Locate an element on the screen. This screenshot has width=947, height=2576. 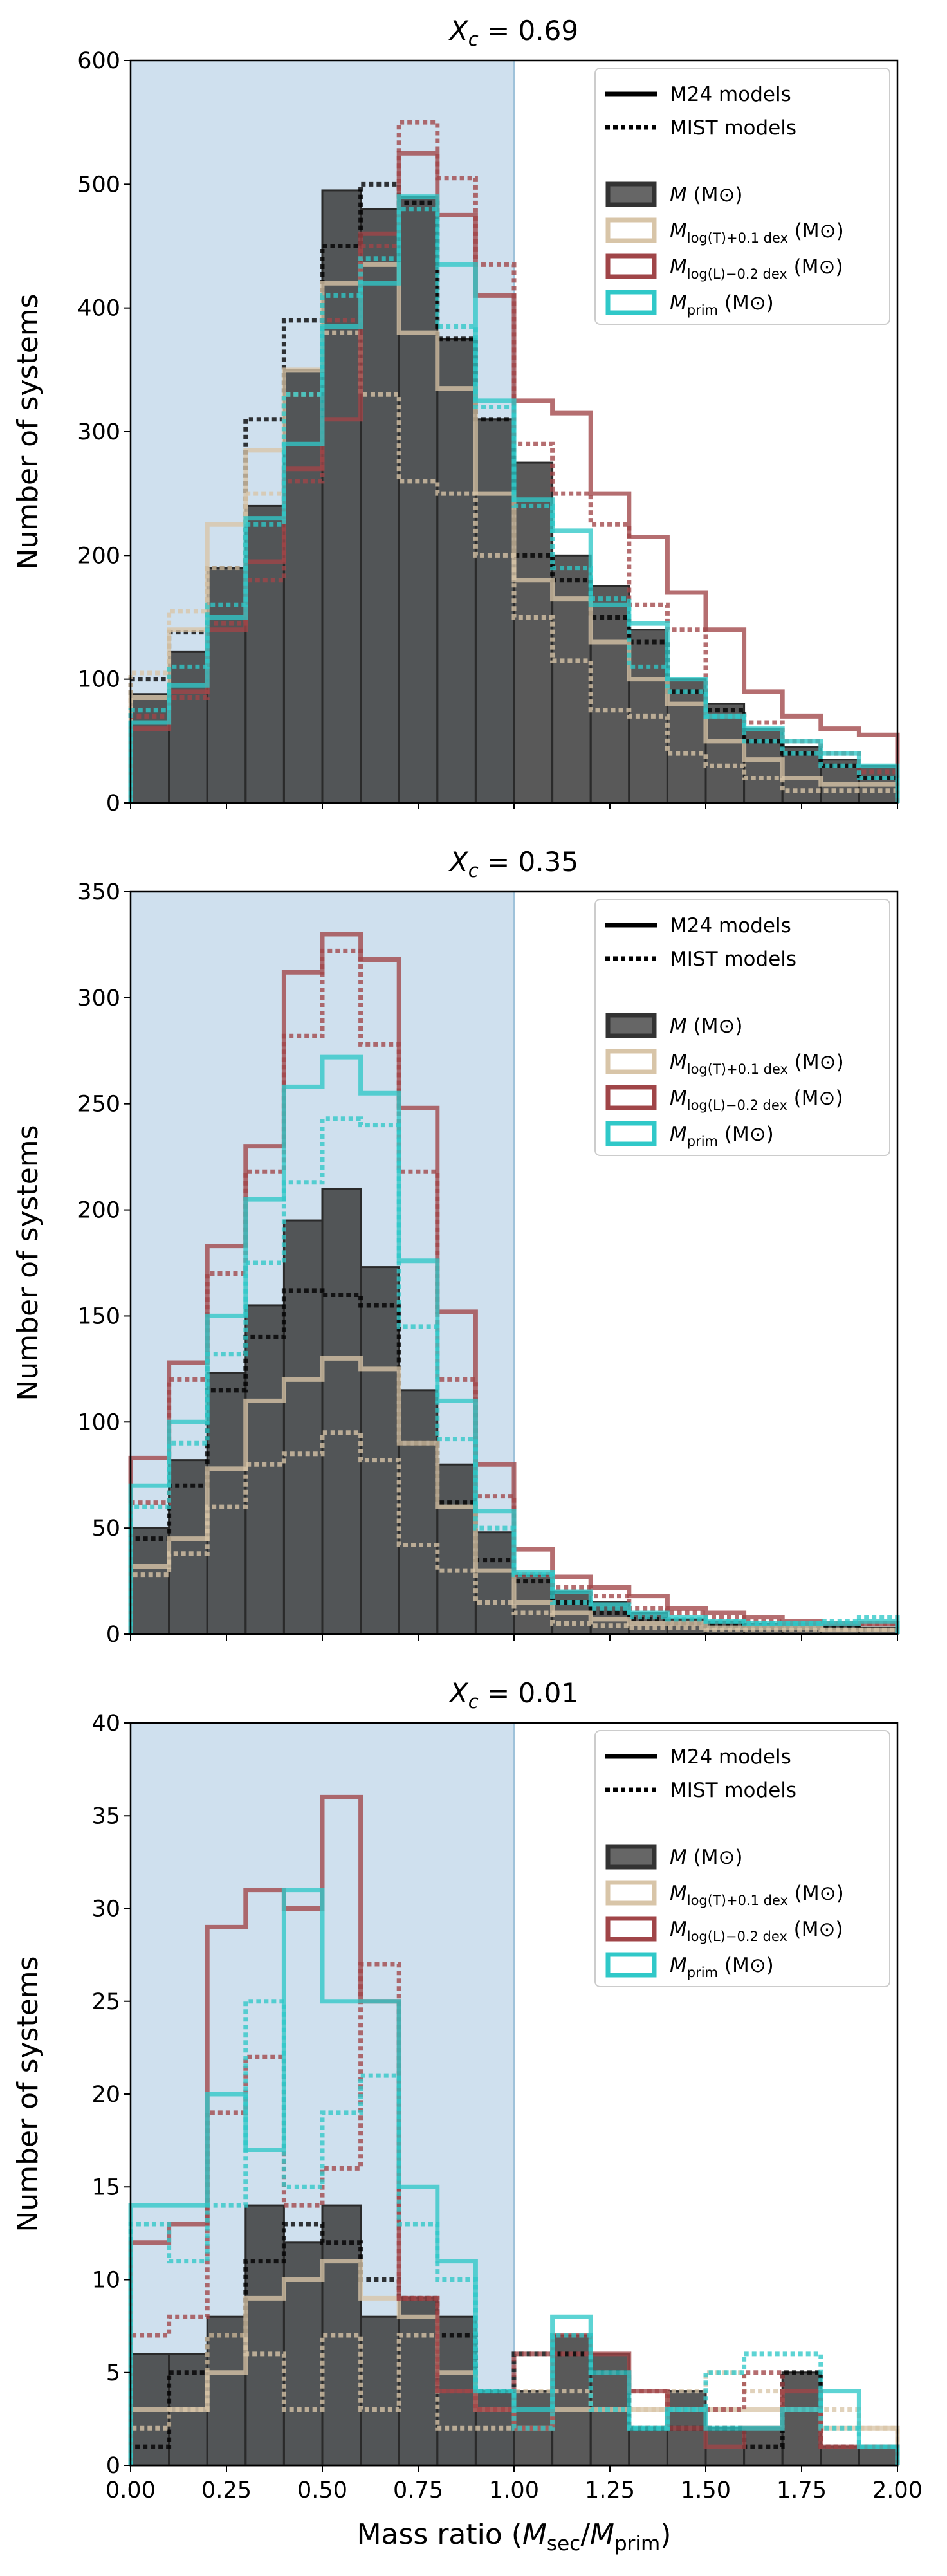
x-tick-label: 0.25 is located at coordinates (226, 2490).